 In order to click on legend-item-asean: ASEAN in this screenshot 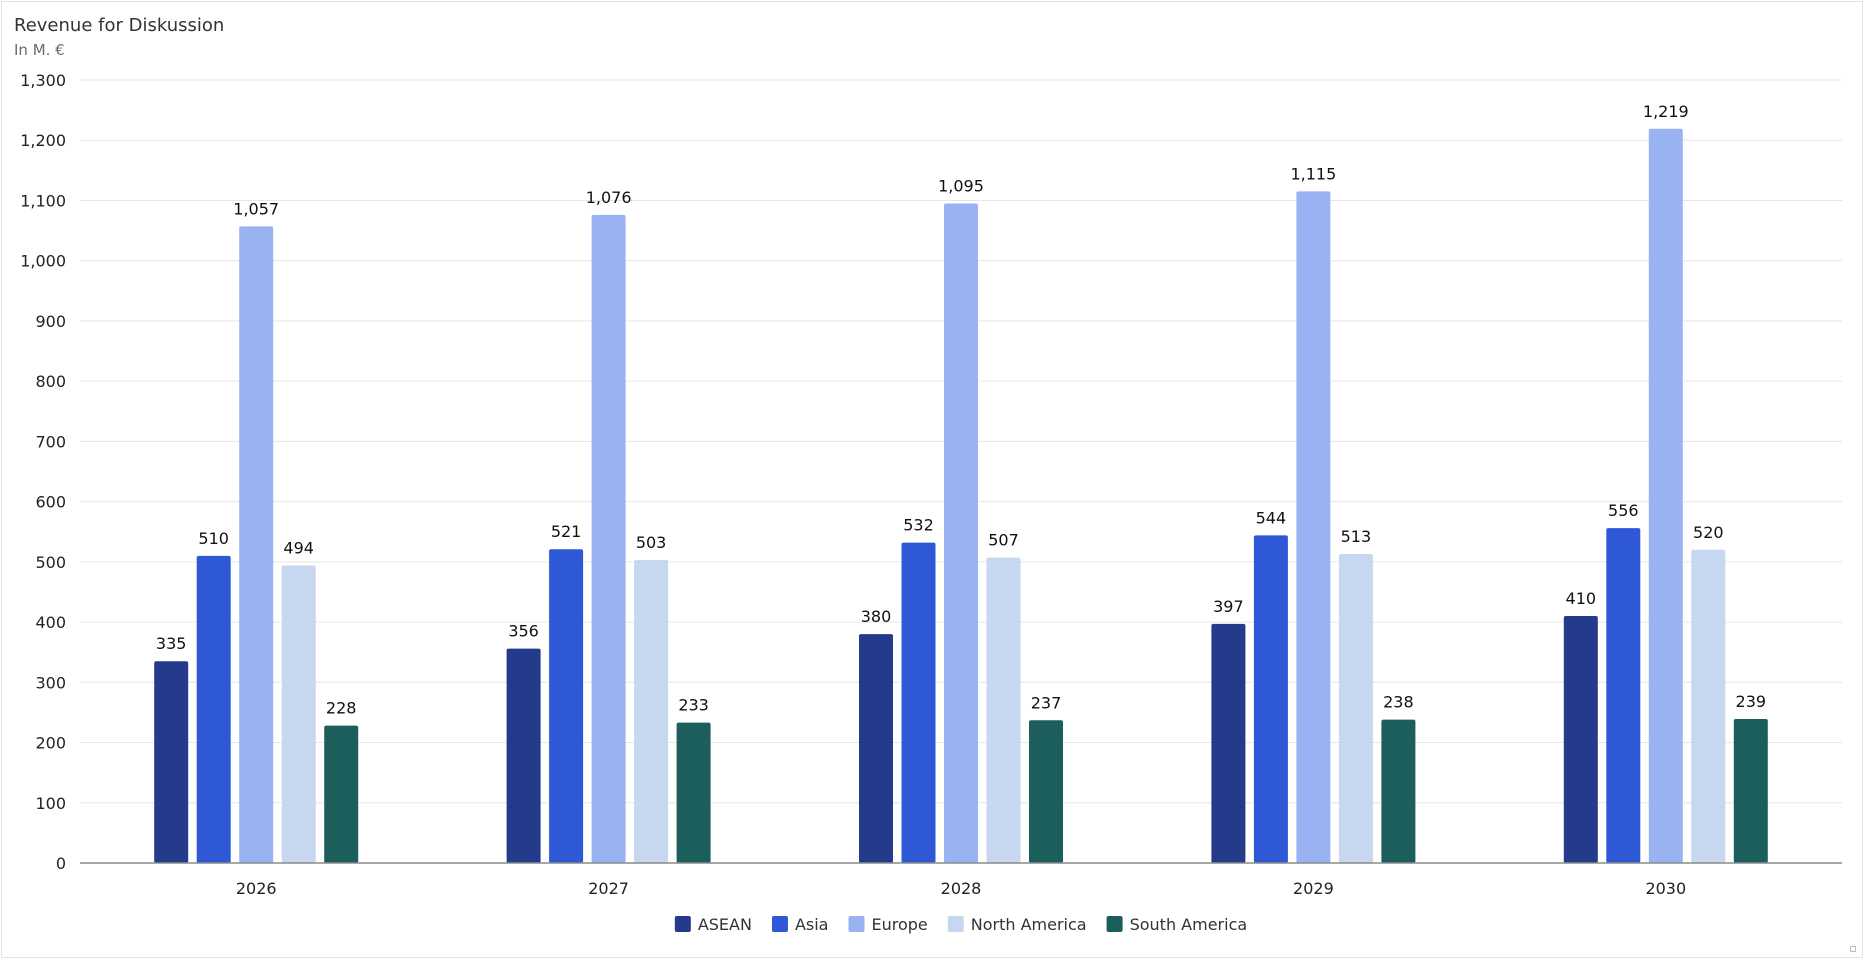, I will do `click(713, 924)`.